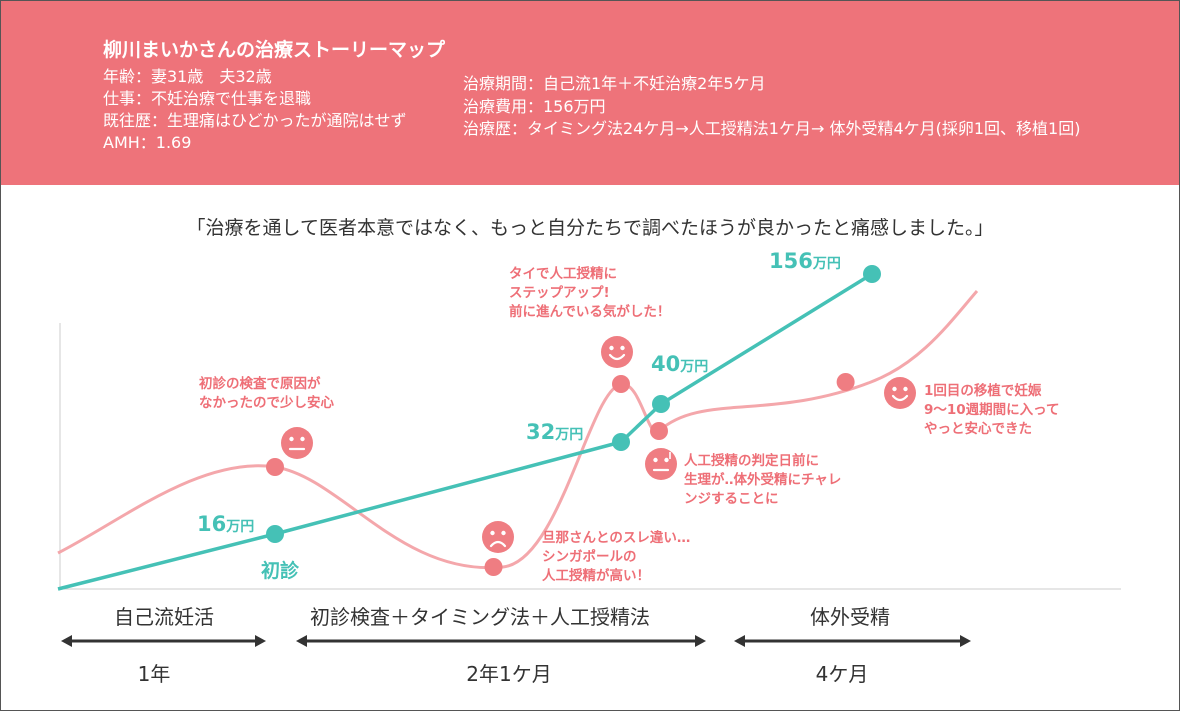 This screenshot has height=711, width=1200. What do you see at coordinates (480, 617) in the screenshot?
I see `phase-label-timing: 初診検査＋タイミング法＋人工授精法` at bounding box center [480, 617].